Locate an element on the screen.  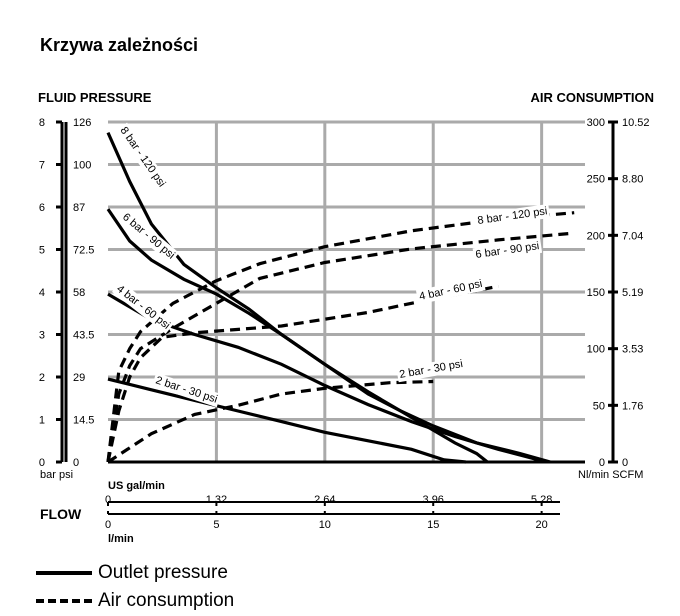
outlet-series-label: 8 bar - 120 psi is located at coordinates (143, 157).